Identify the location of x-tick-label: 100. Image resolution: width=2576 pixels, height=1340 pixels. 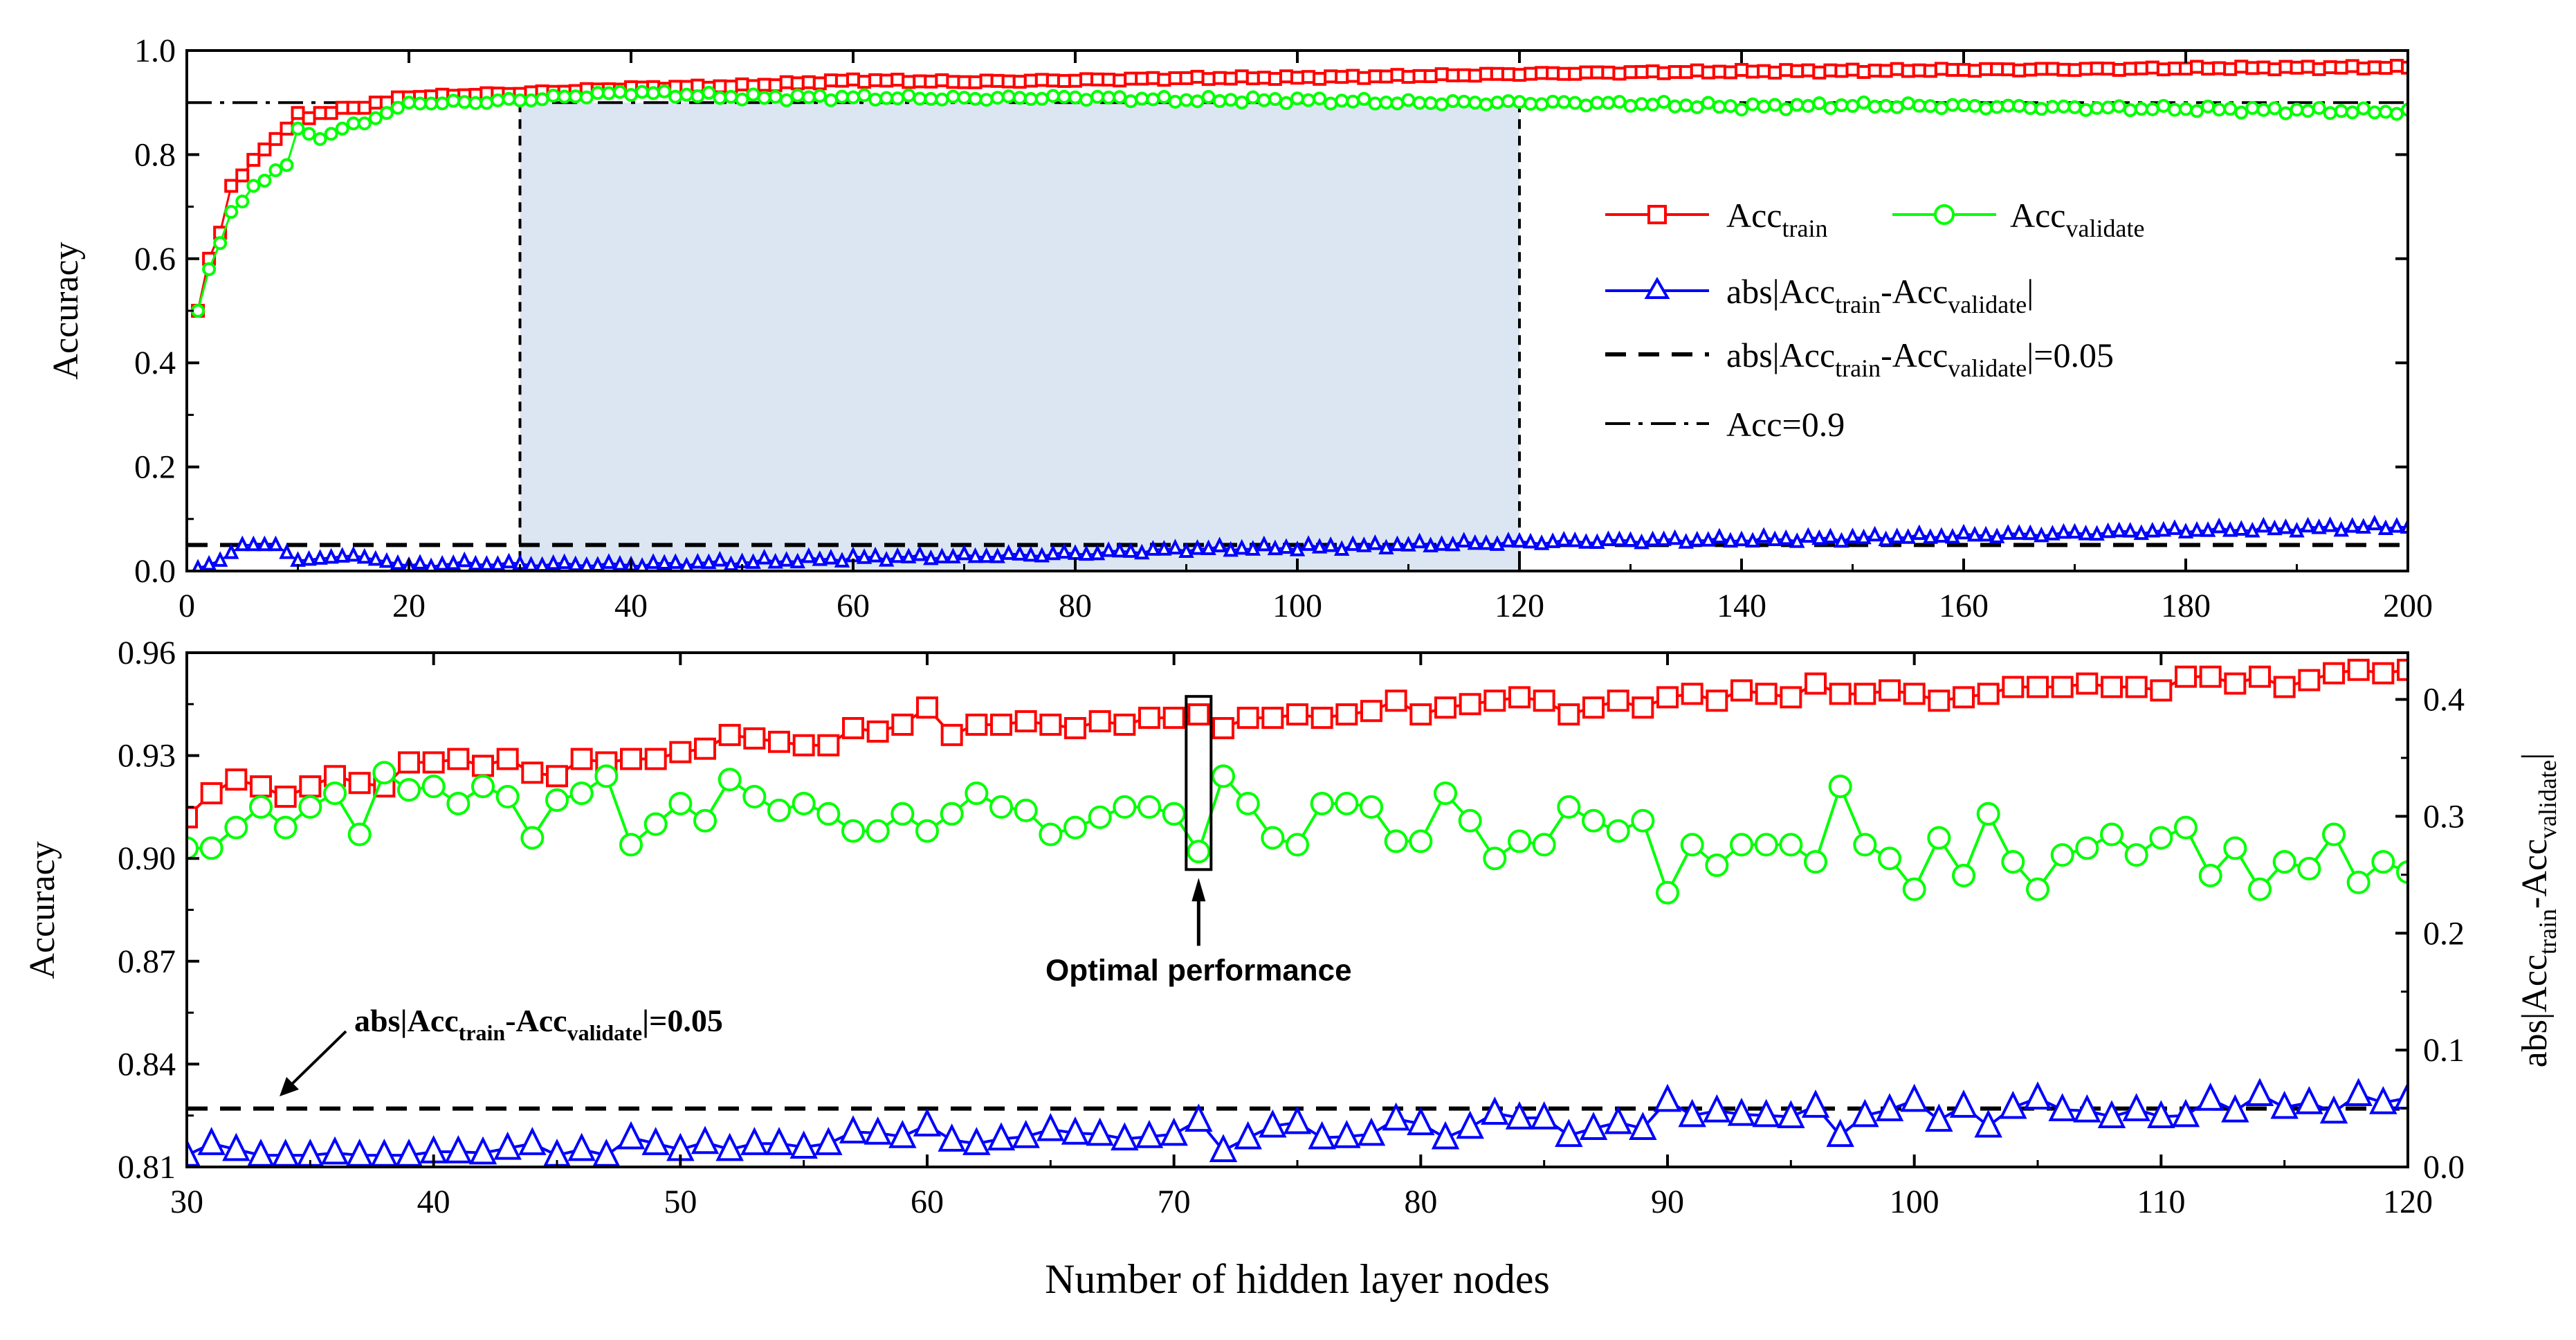
(1297, 606).